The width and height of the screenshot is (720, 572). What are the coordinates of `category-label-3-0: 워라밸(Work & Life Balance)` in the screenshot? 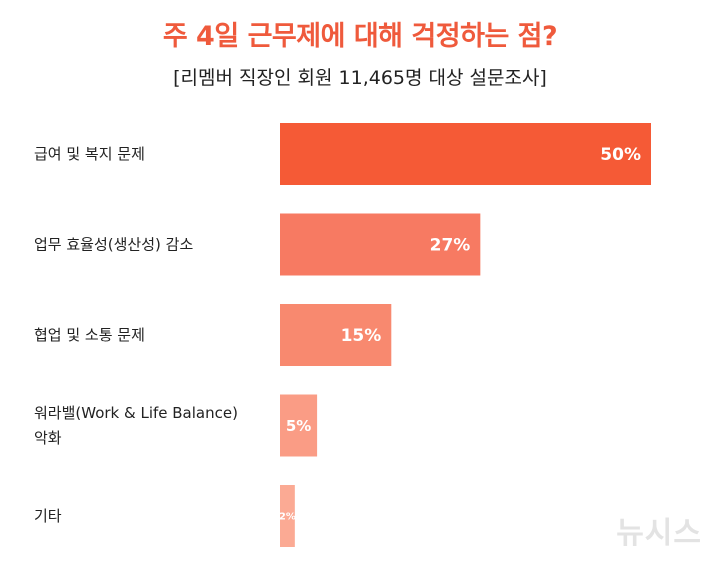 It's located at (136, 413).